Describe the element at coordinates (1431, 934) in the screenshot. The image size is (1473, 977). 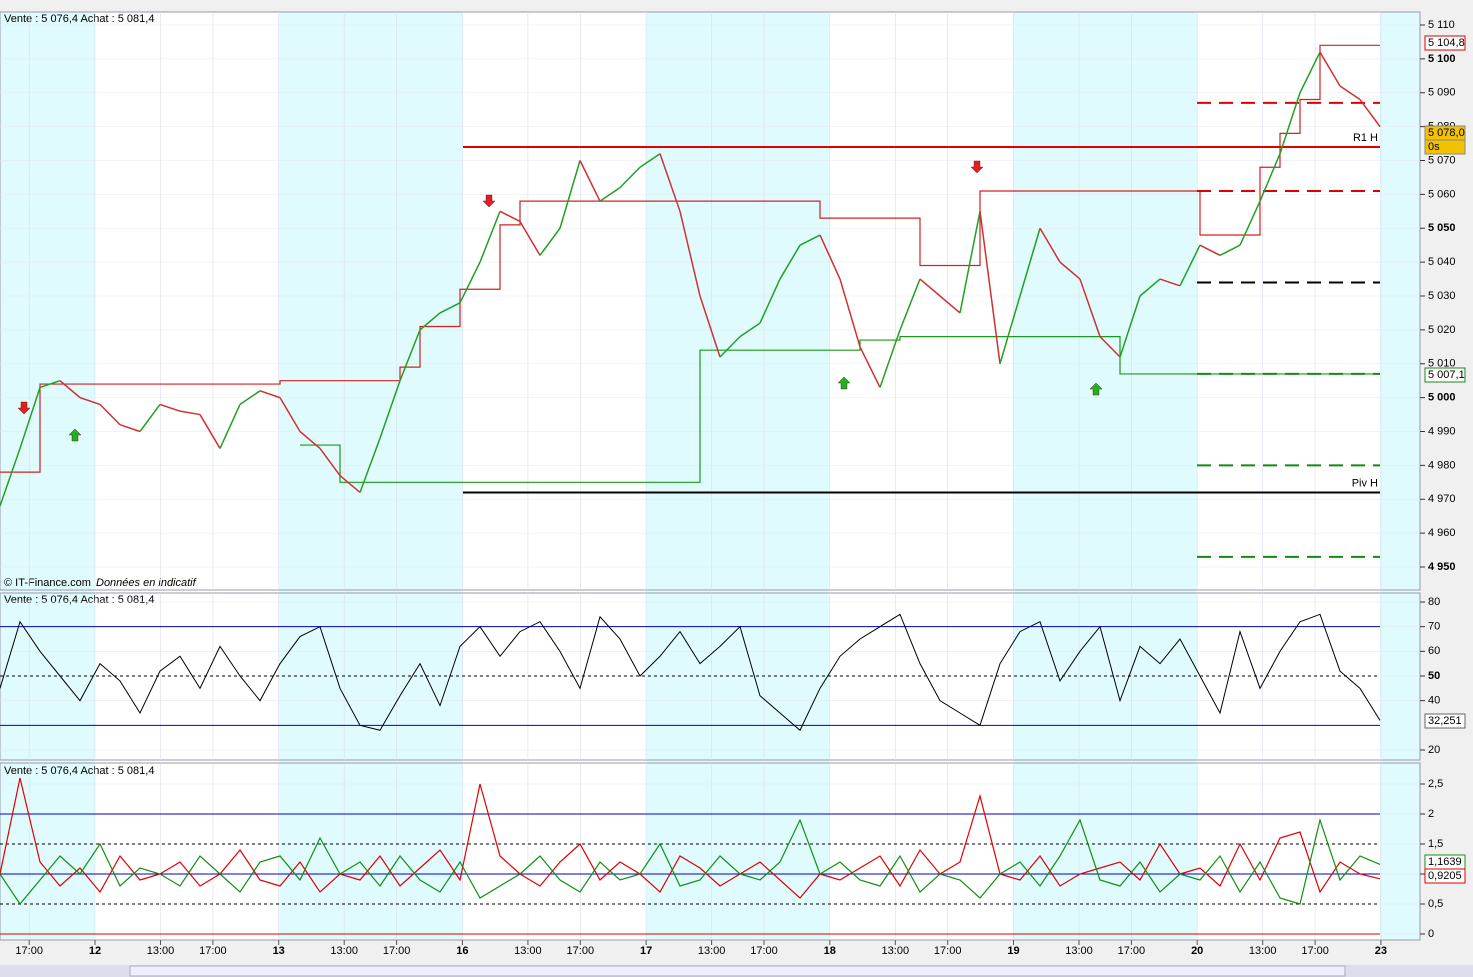
I see `y-tick-label: 0` at that location.